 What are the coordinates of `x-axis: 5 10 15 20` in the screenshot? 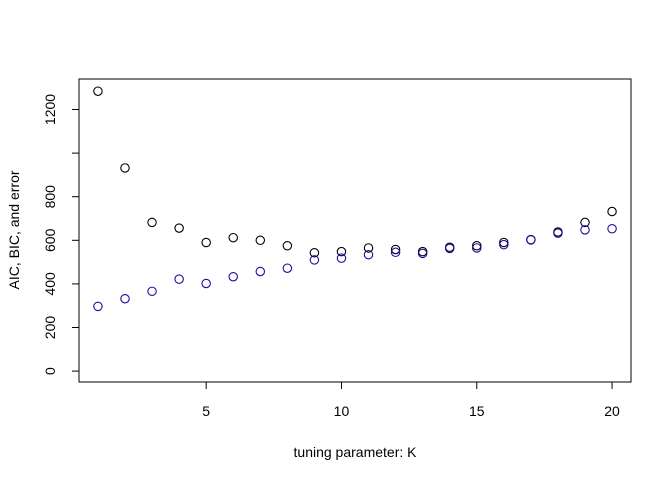 It's located at (411, 400).